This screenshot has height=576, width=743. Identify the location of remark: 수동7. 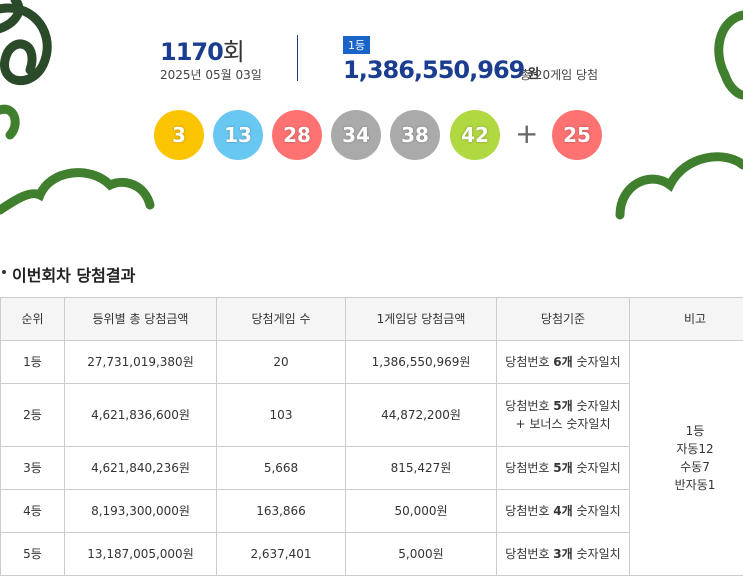
(686, 467).